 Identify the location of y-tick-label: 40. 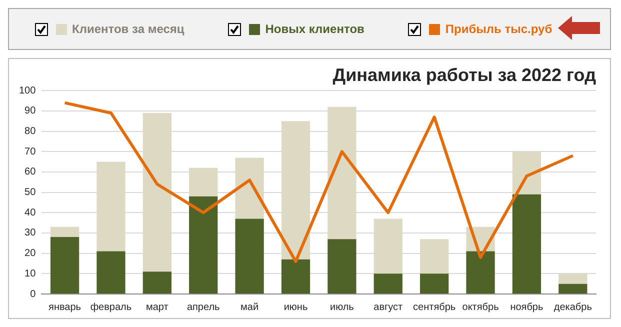
(30, 212).